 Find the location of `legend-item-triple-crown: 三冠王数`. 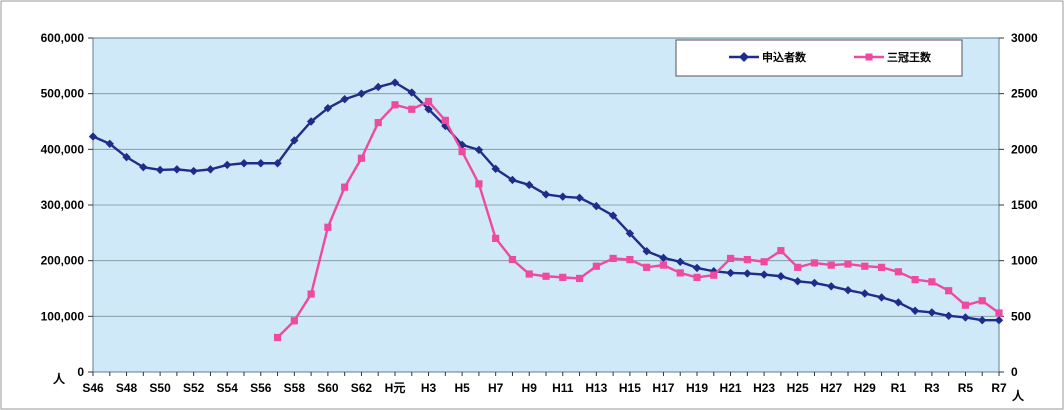

legend-item-triple-crown: 三冠王数 is located at coordinates (893, 57).